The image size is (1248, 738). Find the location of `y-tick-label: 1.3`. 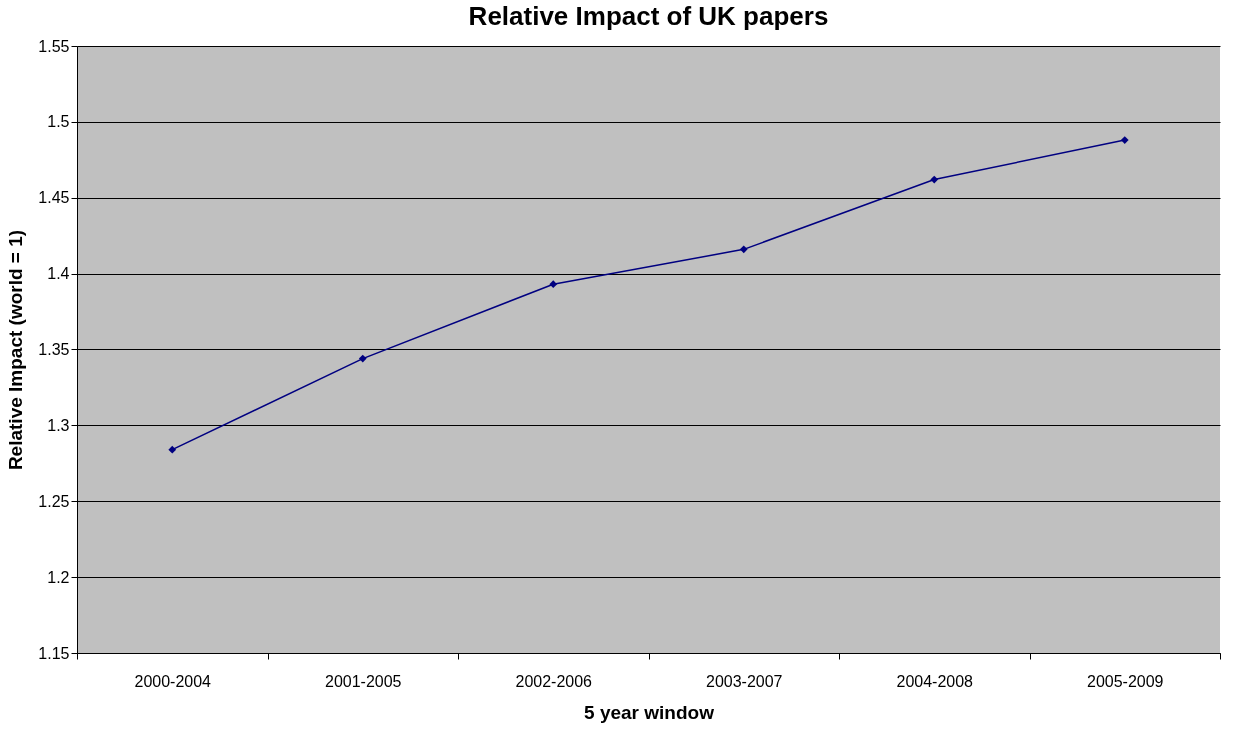

y-tick-label: 1.3 is located at coordinates (58, 425).